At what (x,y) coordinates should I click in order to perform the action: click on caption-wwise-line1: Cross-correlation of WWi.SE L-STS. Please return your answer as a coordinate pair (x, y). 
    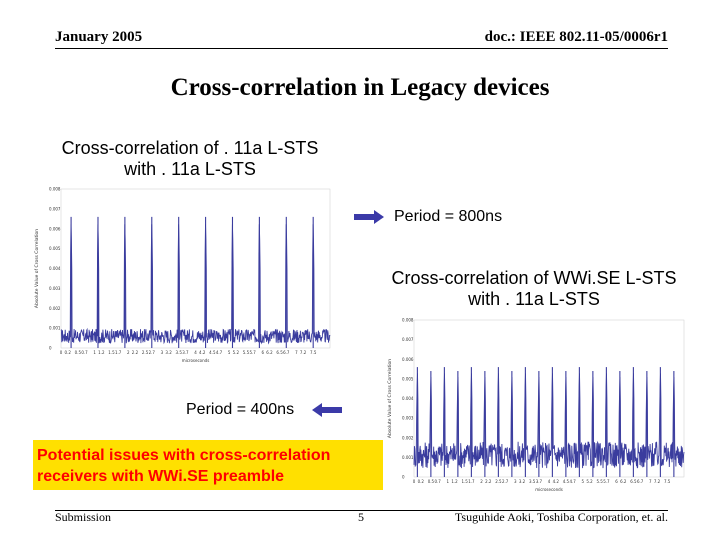
    Looking at the image, I should click on (534, 278).